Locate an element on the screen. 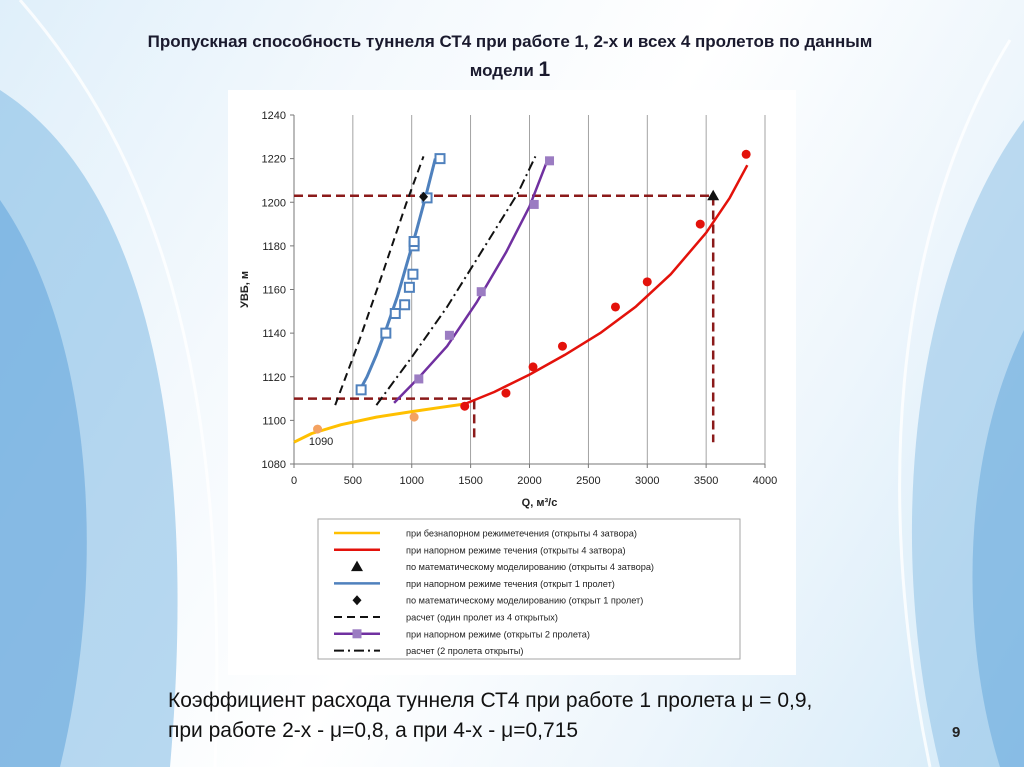 Image resolution: width=1024 pixels, height=767 pixels. legend-label: при напорном режиме (открыты 2 пролета) is located at coordinates (498, 634).